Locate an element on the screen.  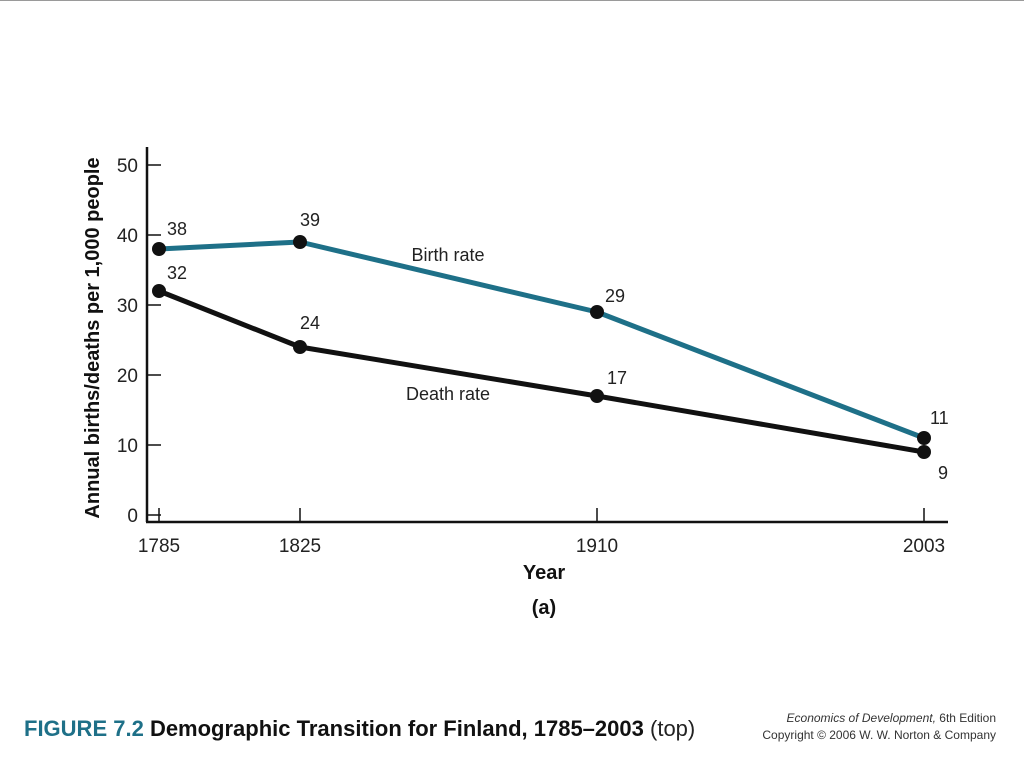
y-axis-title: Annual births/deaths per 1,000 people is located at coordinates (93, 337).